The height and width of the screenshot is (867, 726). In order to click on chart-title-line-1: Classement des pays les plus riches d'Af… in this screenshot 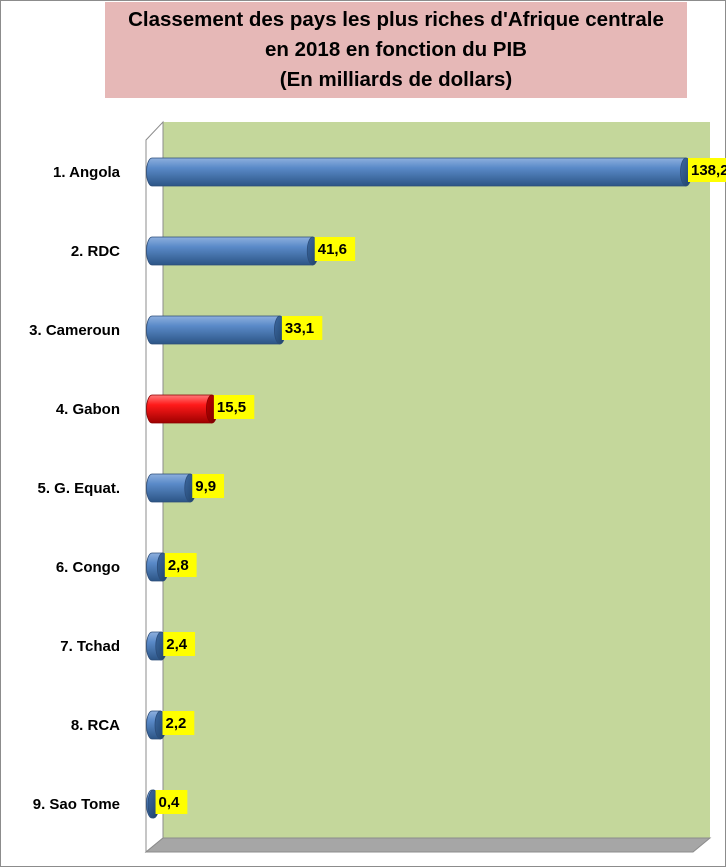, I will do `click(396, 19)`.